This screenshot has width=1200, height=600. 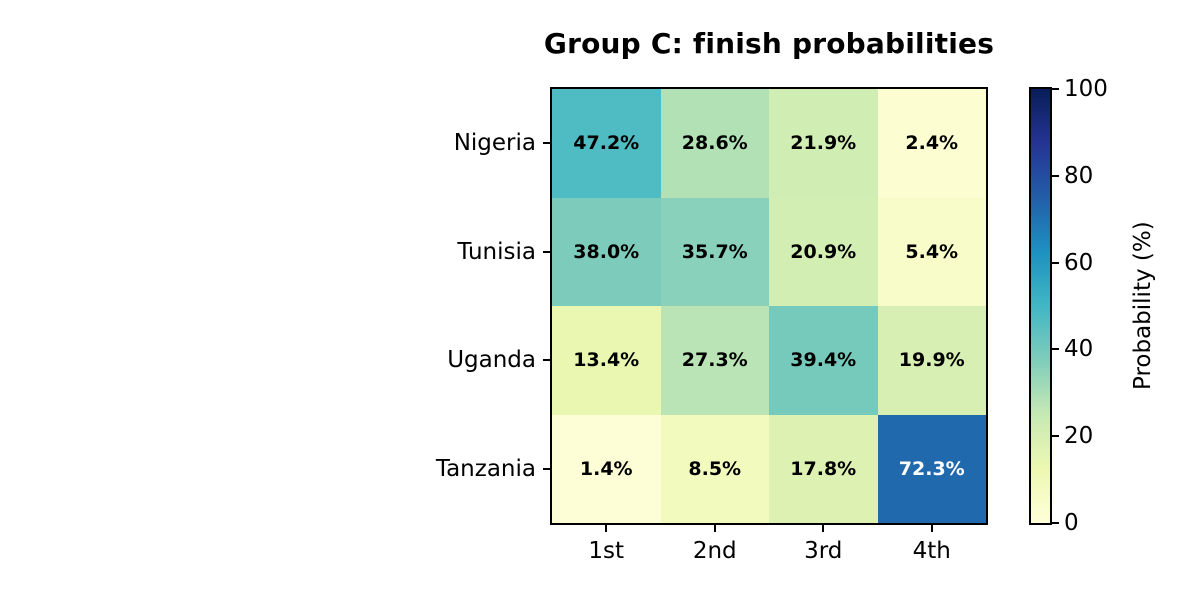 I want to click on chart-title: Group C: finish probabilities, so click(x=769, y=43).